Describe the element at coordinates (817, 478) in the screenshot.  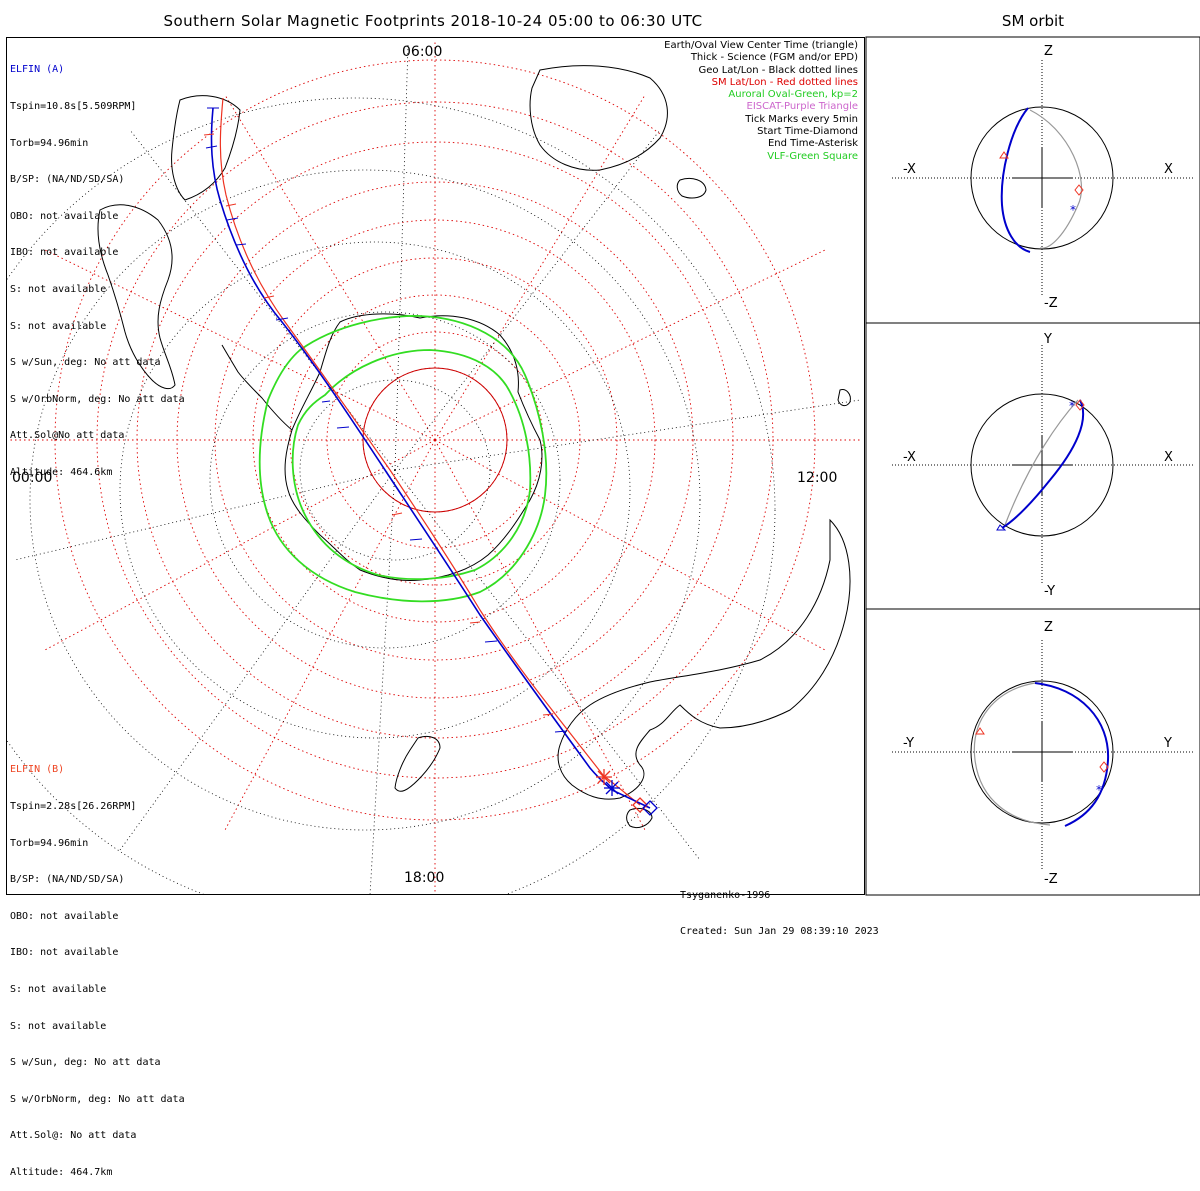
I see `time-label-right: 12:00` at that location.